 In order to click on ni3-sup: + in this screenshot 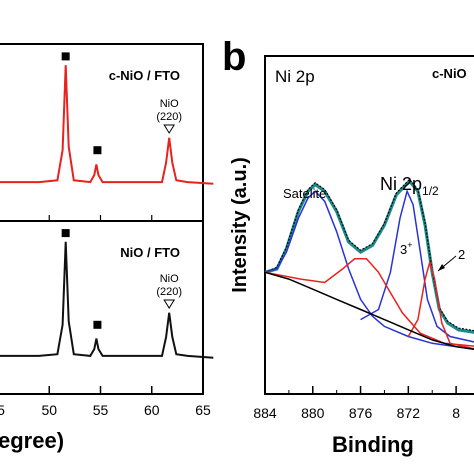, I will do `click(409, 245)`.